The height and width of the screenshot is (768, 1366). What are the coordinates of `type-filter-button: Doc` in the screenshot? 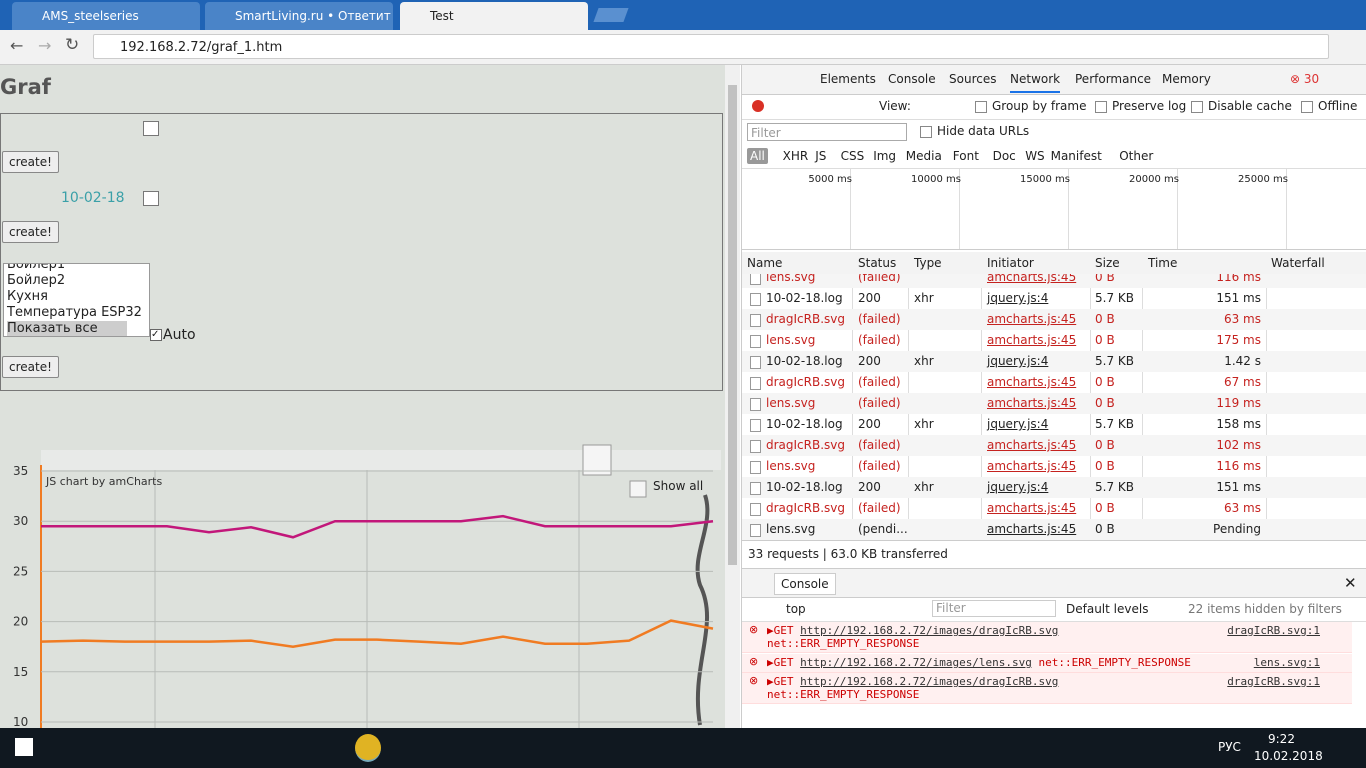 It's located at (1004, 156).